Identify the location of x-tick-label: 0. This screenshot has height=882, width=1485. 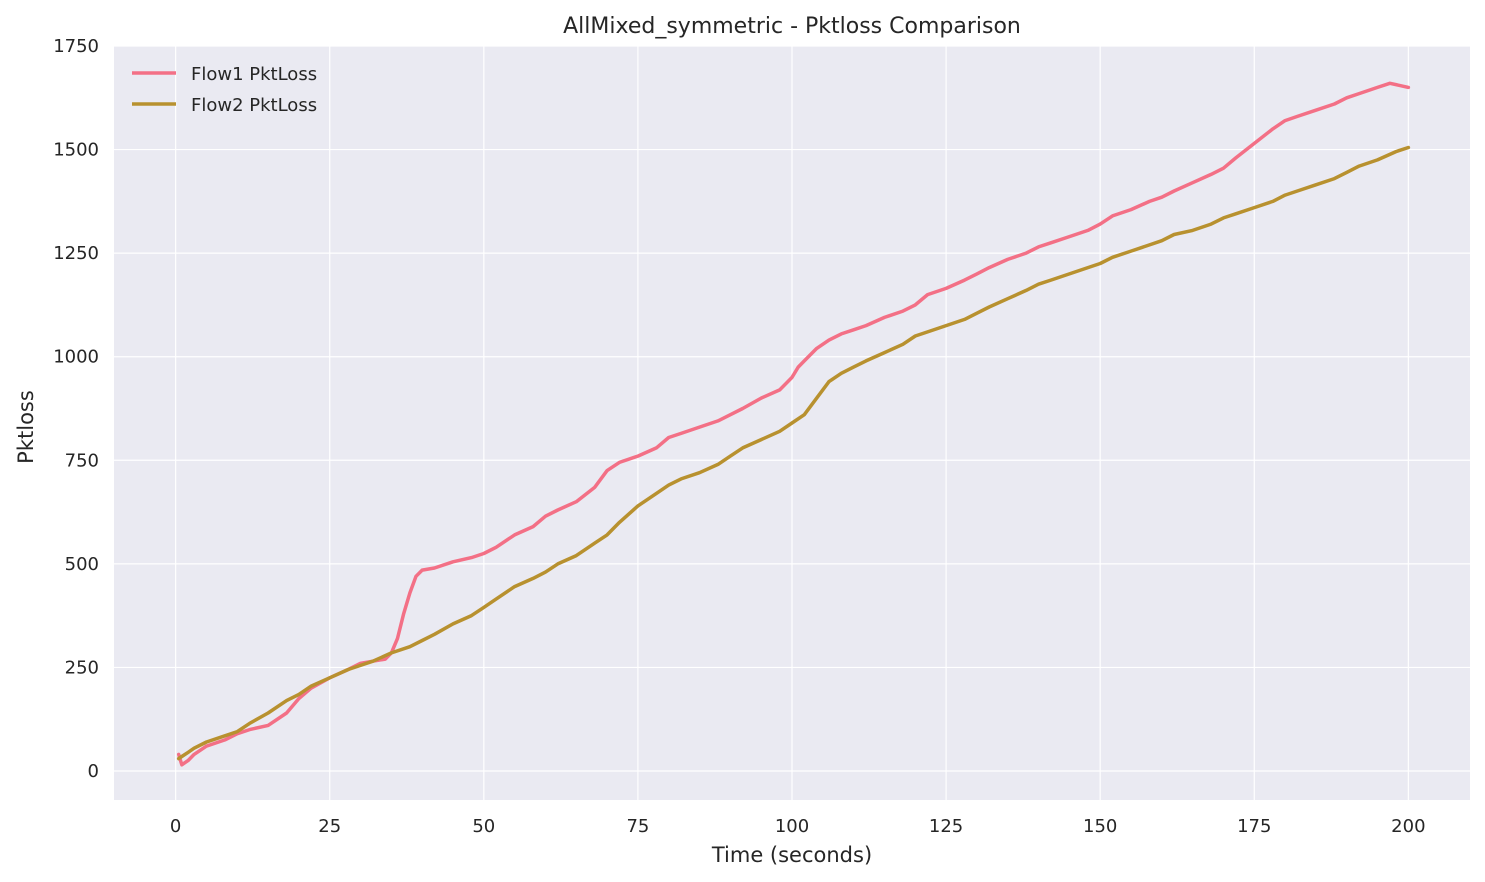
(175, 826).